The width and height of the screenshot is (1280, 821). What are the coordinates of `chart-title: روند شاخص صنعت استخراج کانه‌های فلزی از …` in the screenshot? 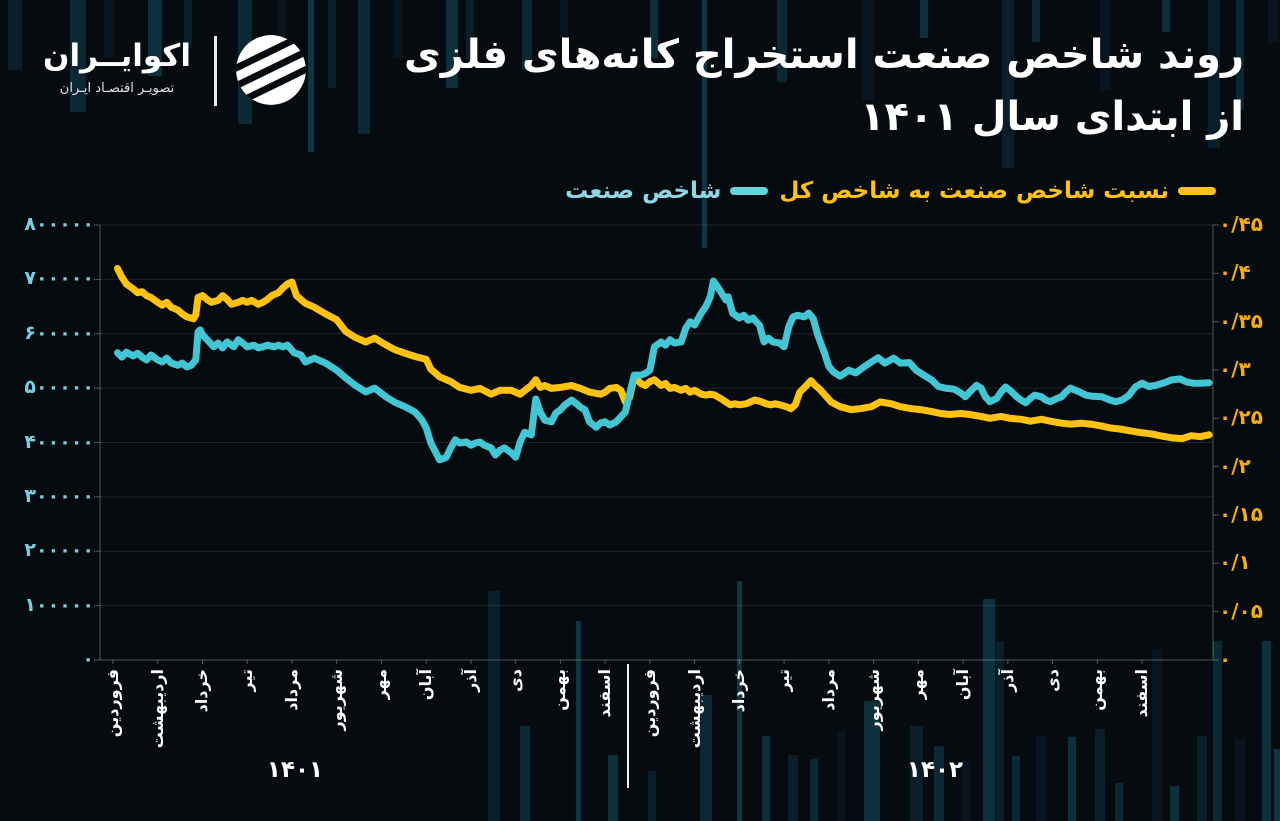 It's located at (824, 86).